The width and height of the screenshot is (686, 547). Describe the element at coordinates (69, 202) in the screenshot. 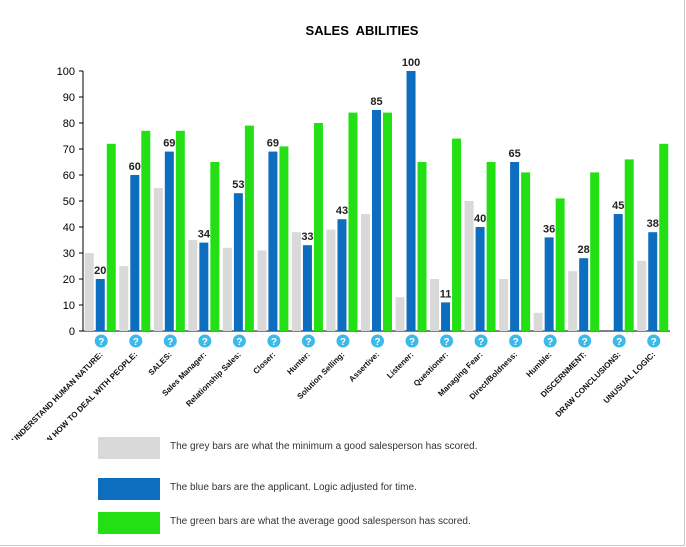

I see `y-tick-label: 50` at that location.